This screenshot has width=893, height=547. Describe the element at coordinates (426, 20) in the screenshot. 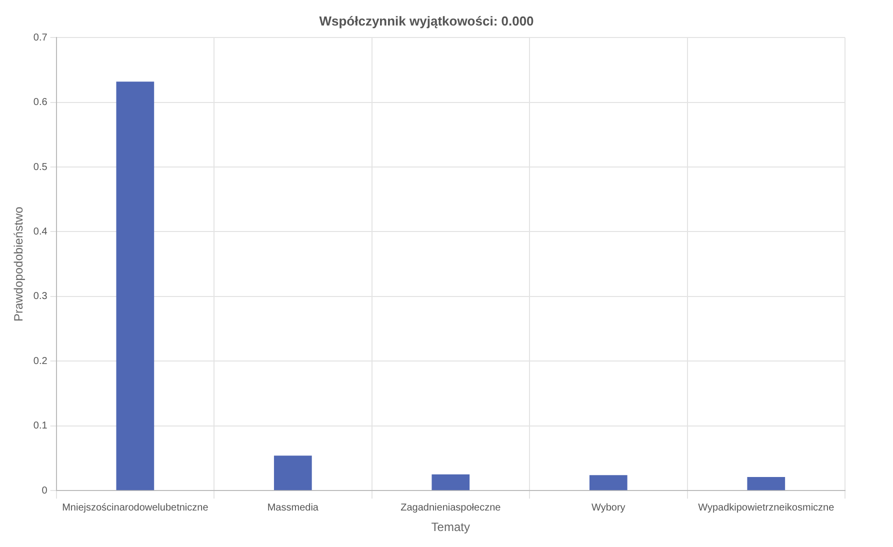

I see `chart-title: Współczynnik wyjątkowości: 0.000` at that location.